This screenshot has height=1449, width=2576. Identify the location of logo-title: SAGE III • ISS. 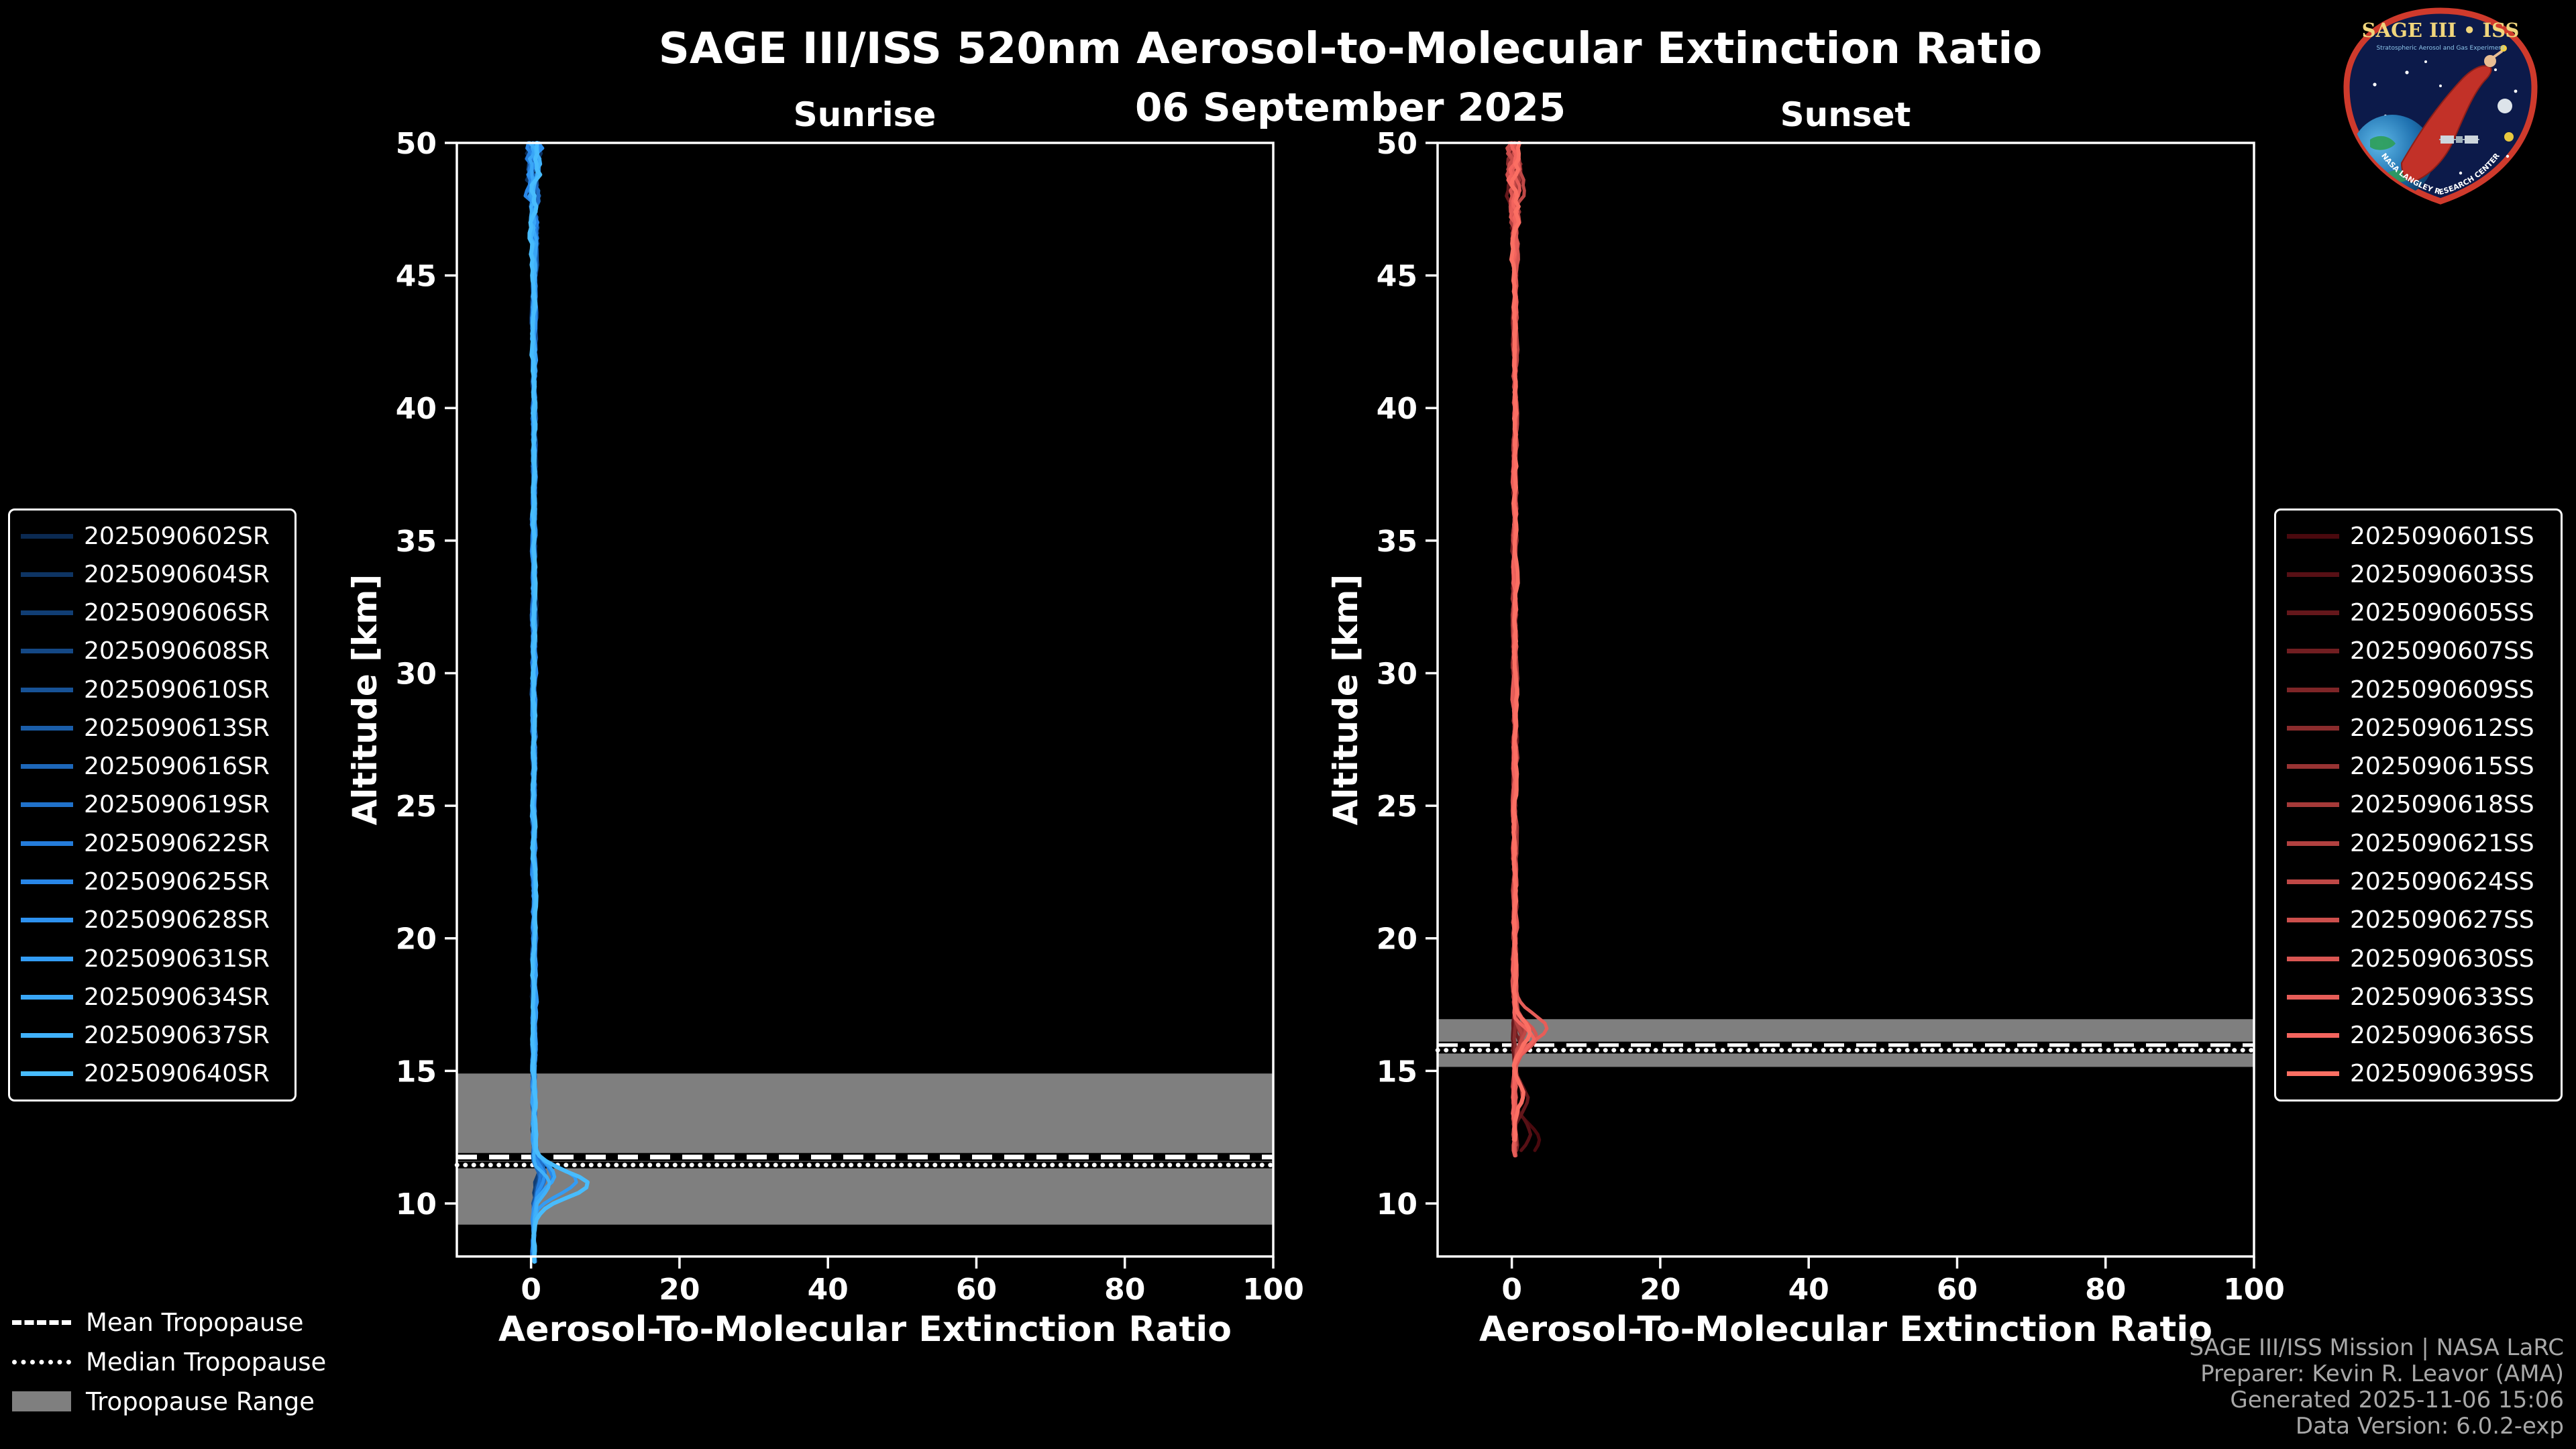
(2441, 30).